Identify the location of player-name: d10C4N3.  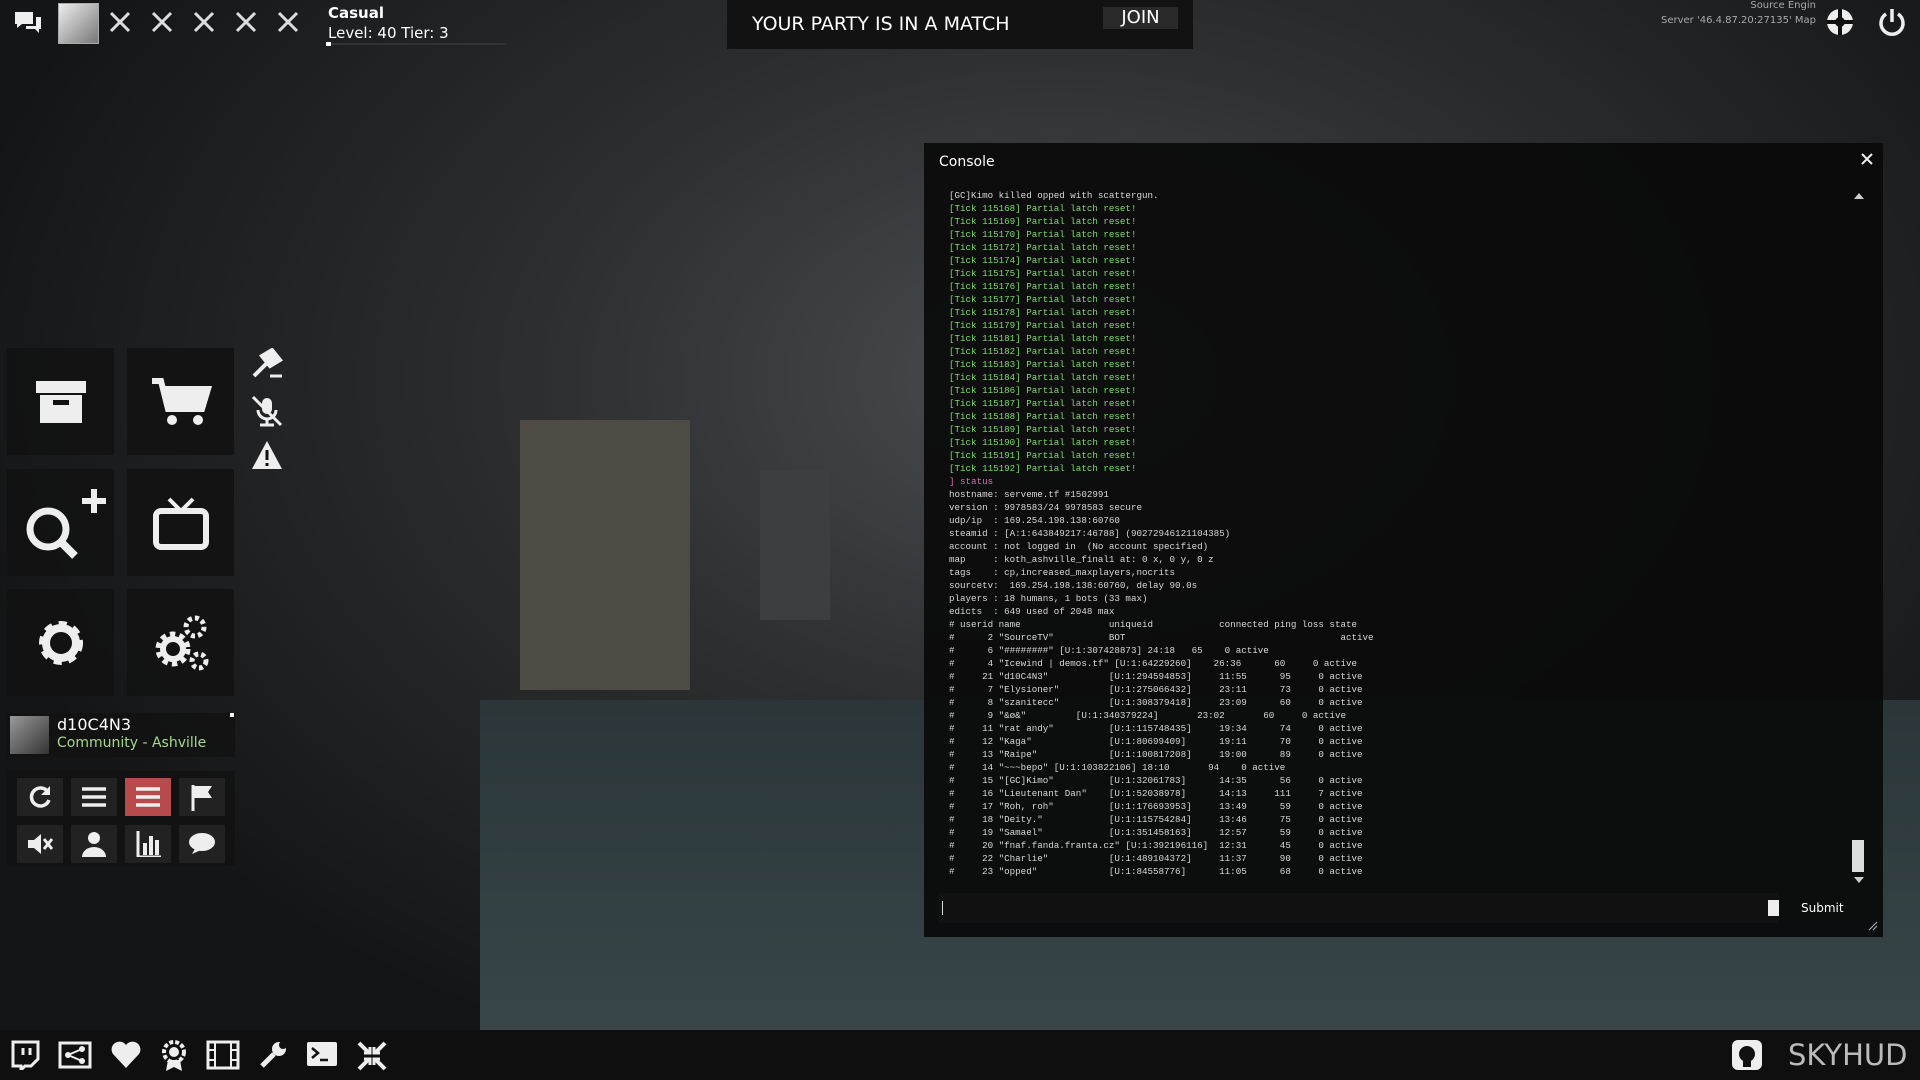
(94, 724).